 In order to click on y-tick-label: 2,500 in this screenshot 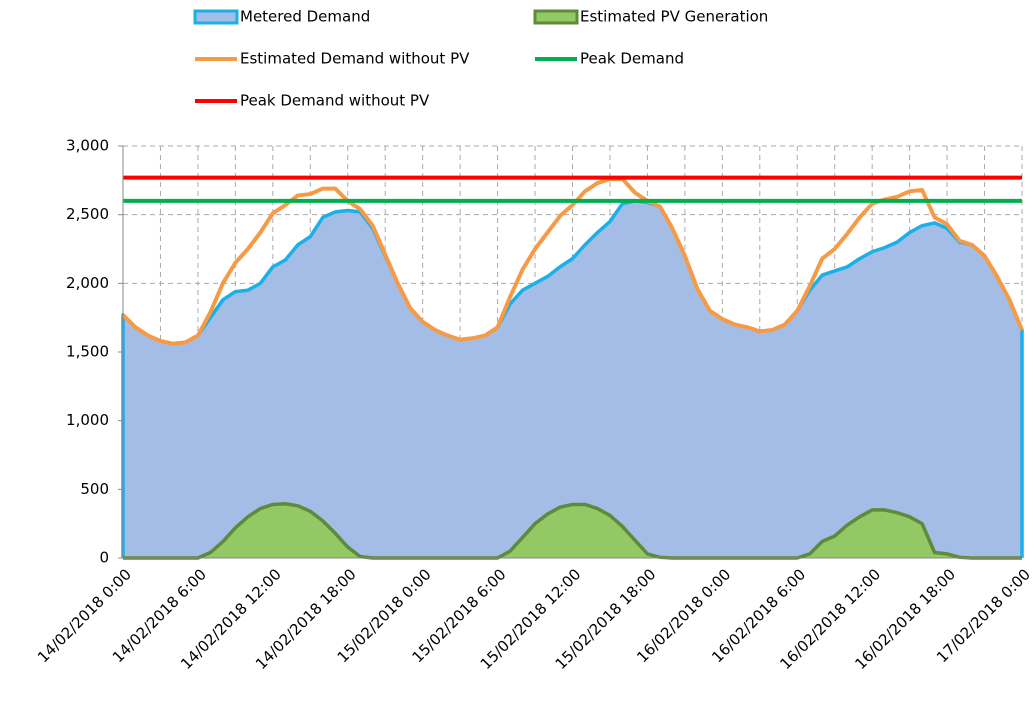, I will do `click(87, 214)`.